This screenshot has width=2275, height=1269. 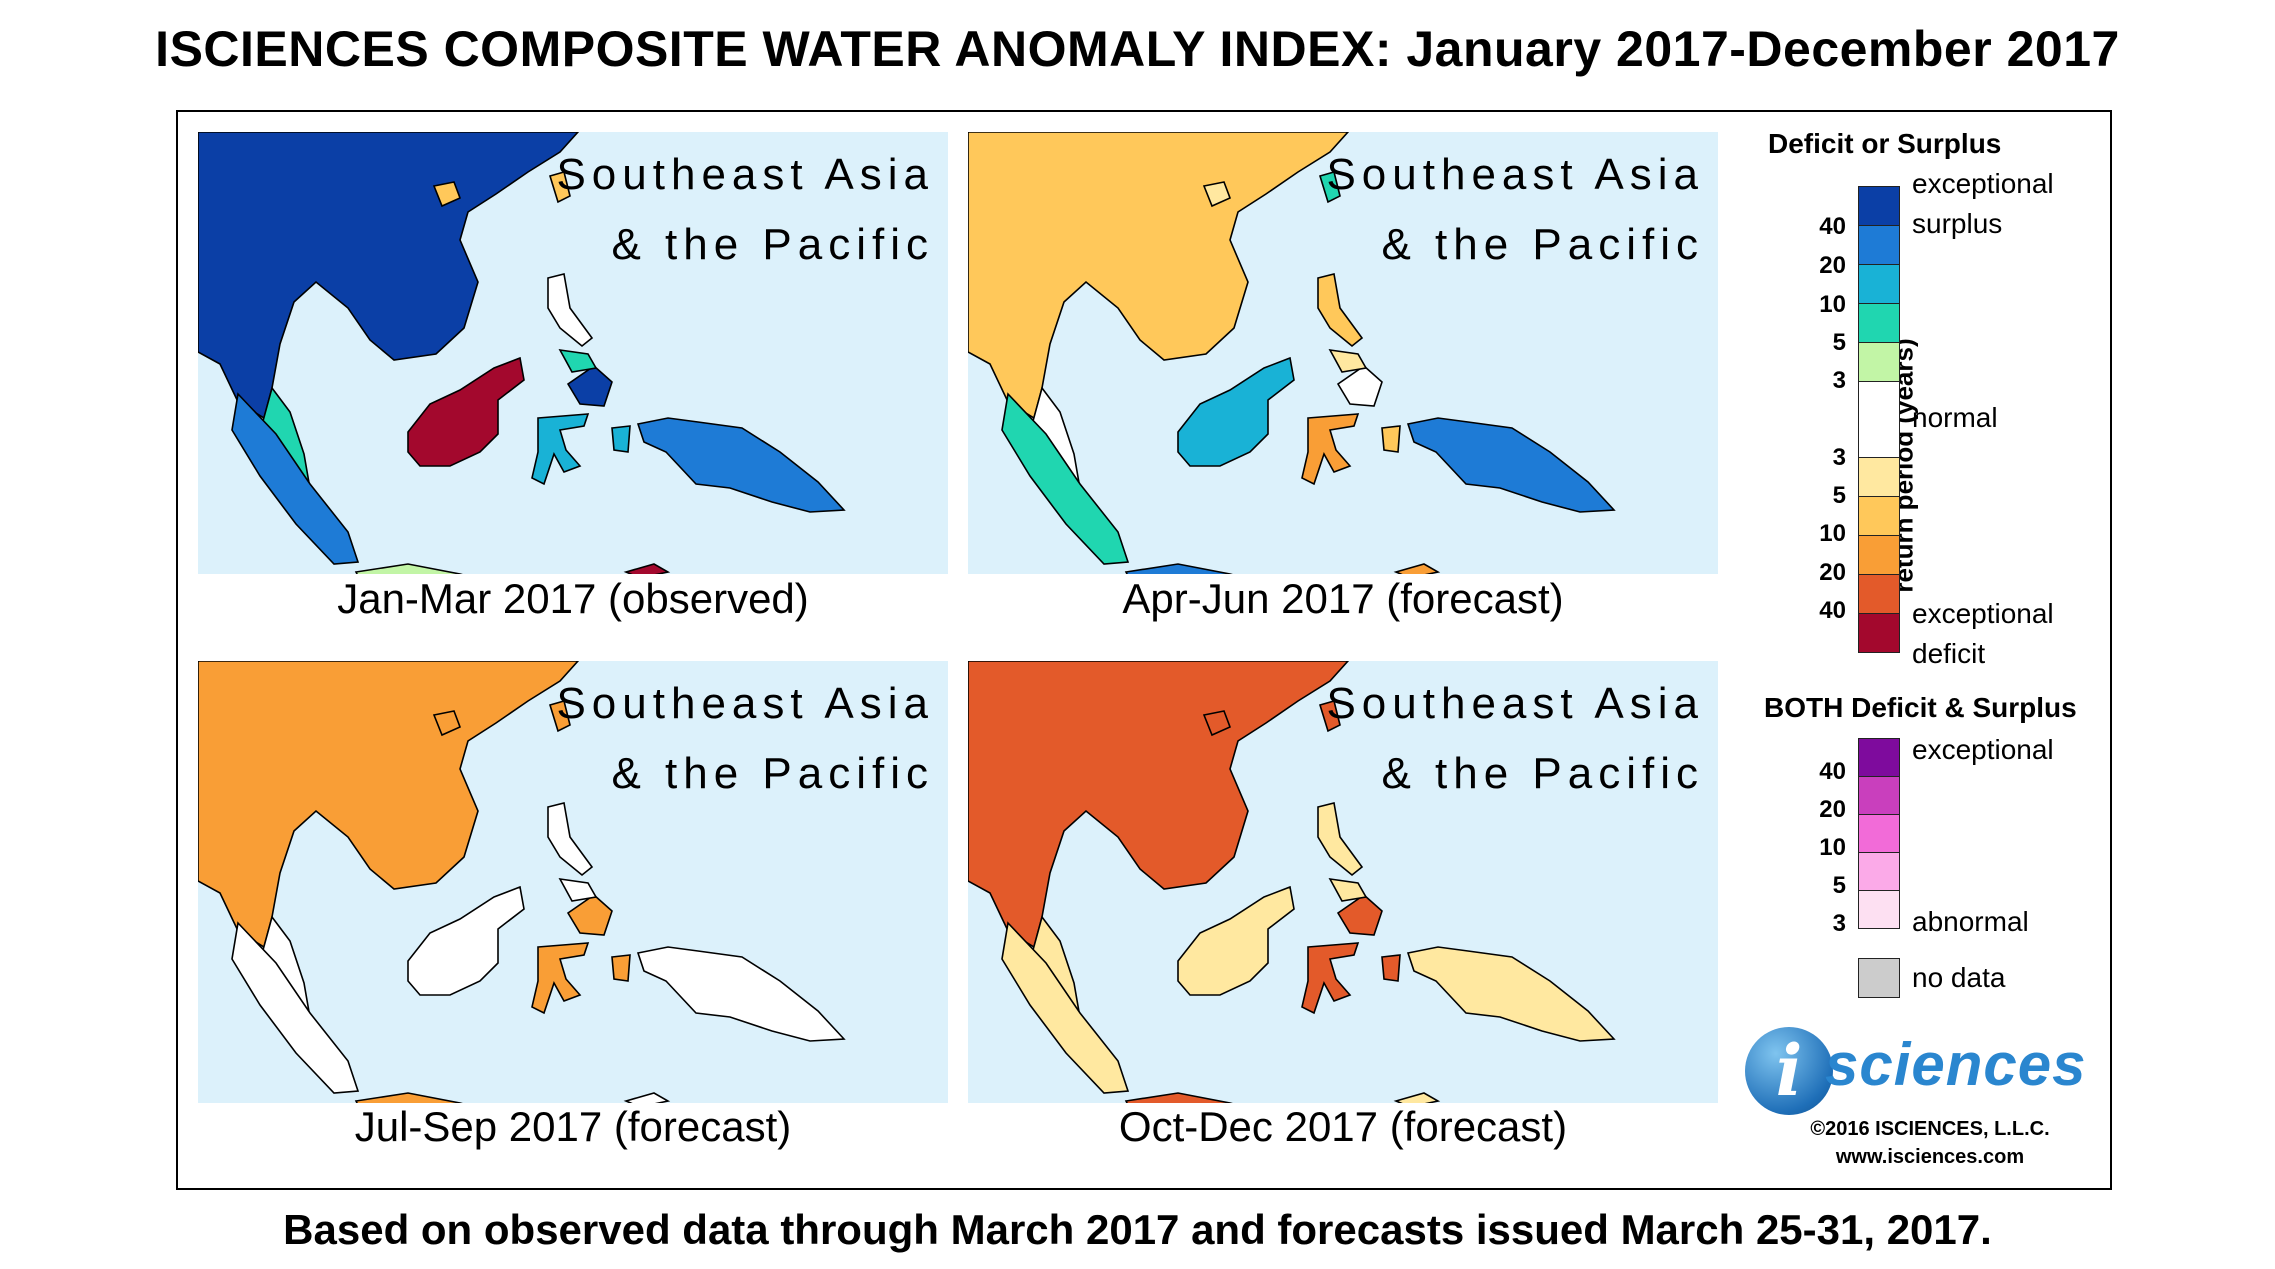 I want to click on map-panel-jul-sep: Southeast Asia & the Pacific, so click(x=573, y=882).